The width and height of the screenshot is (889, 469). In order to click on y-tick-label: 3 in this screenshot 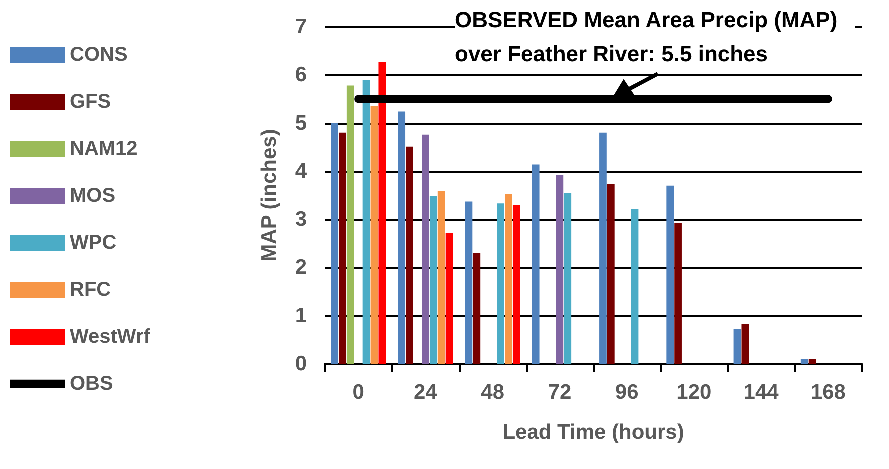, I will do `click(301, 220)`.